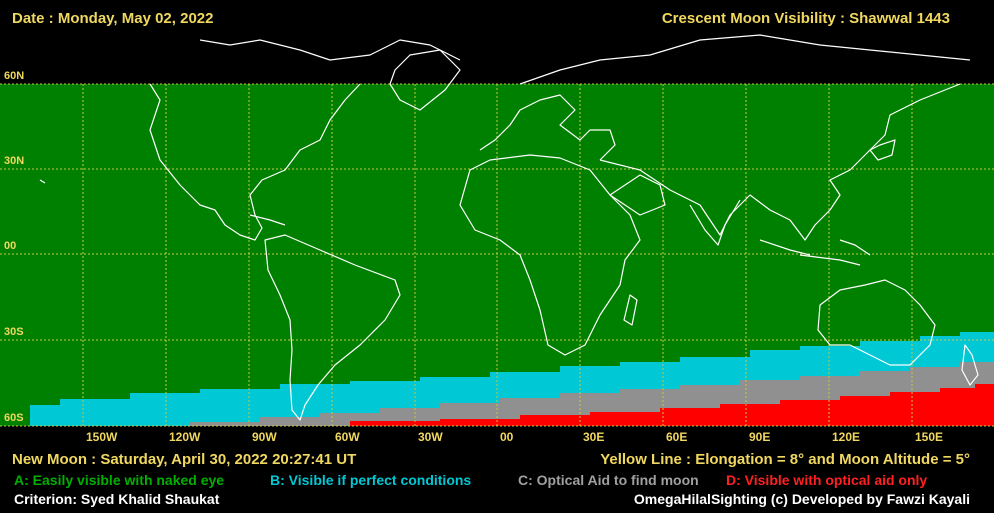 Image resolution: width=994 pixels, height=513 pixels. I want to click on legend-zone-a: A: Easily visible with naked eye, so click(119, 480).